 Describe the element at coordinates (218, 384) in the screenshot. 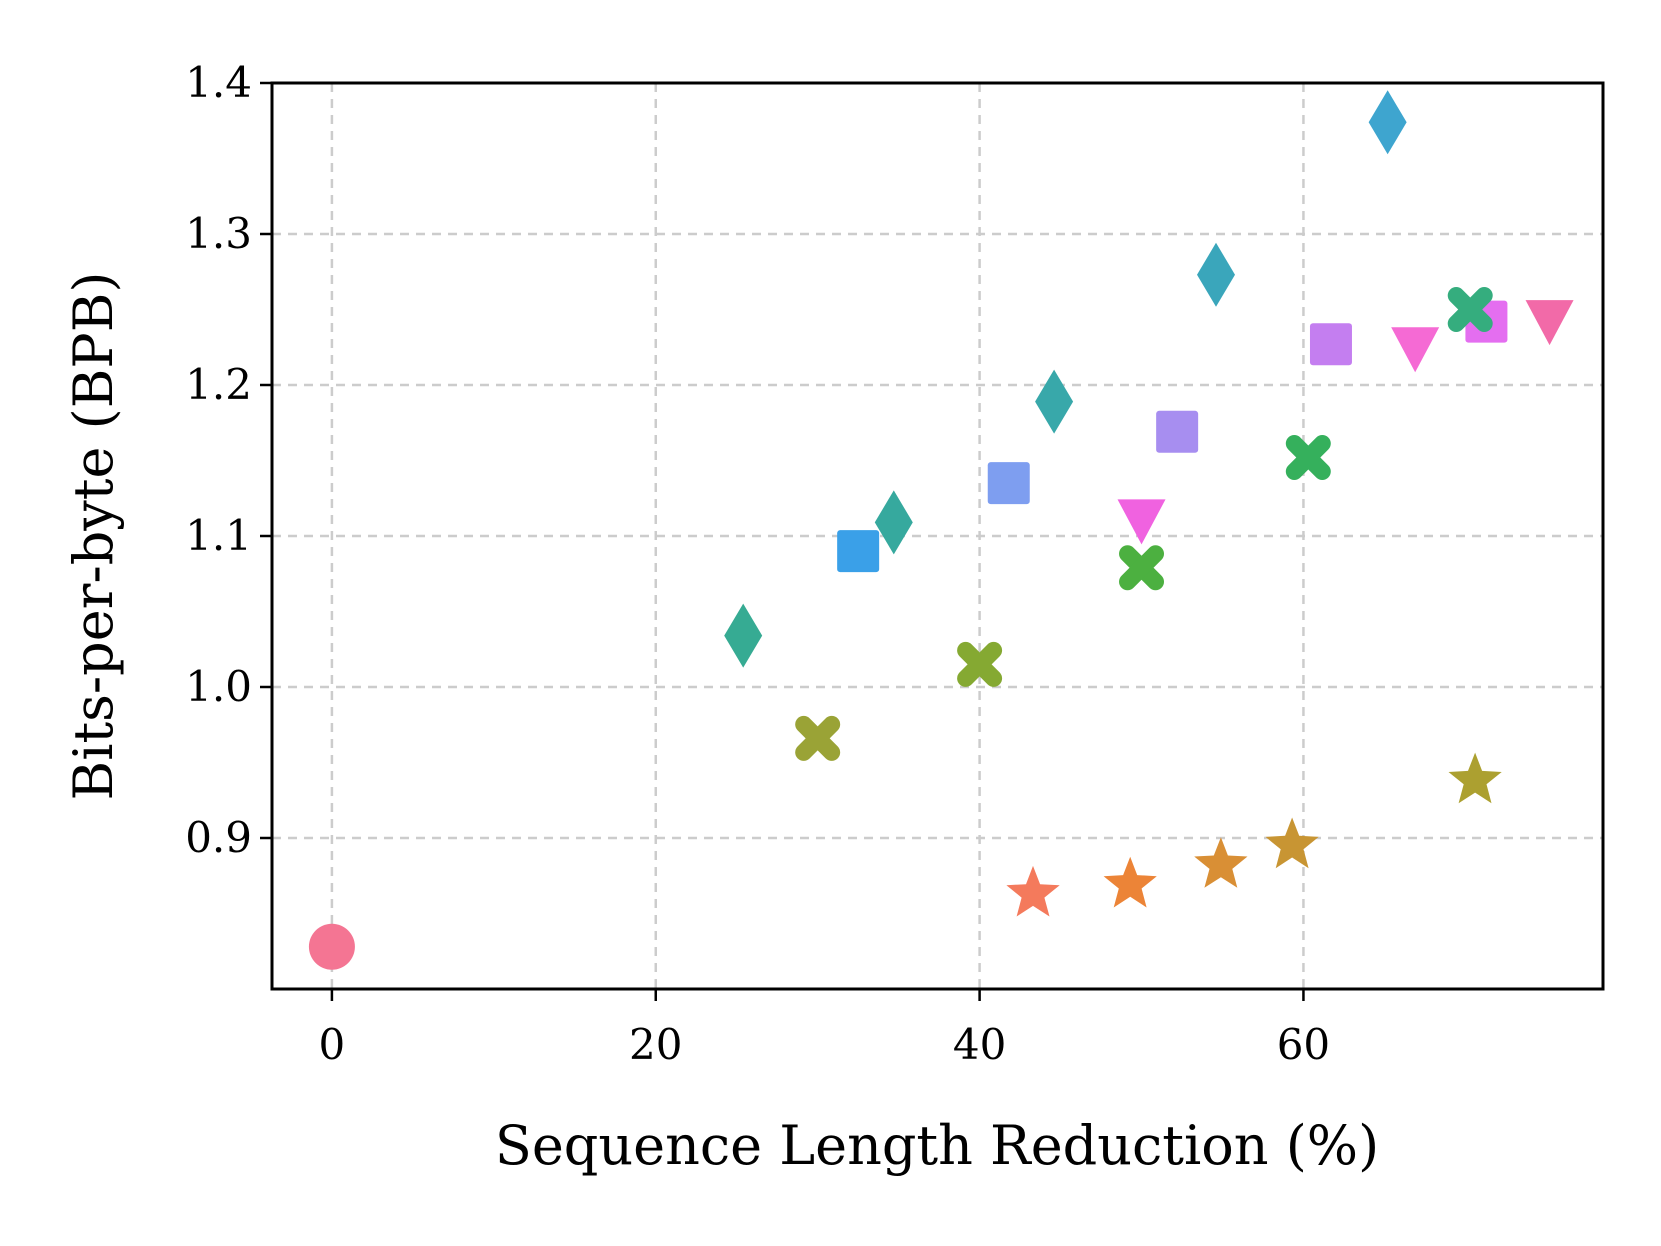

I see `y-tick-label: 1.2` at that location.